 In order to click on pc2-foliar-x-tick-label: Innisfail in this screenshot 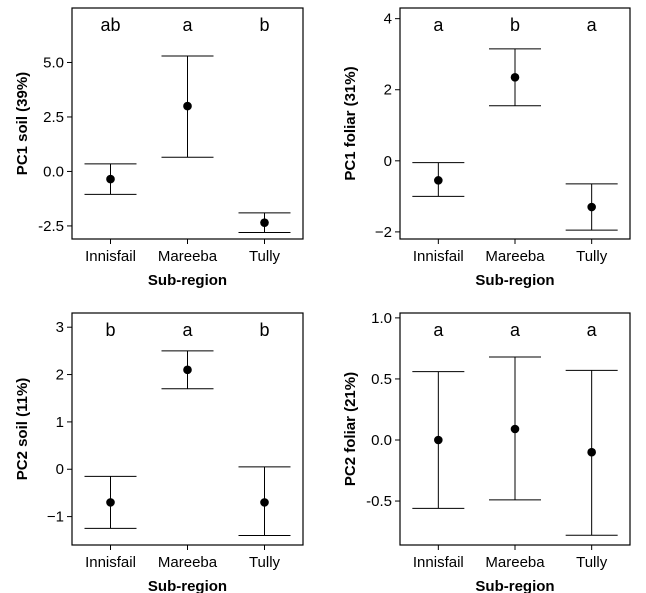, I will do `click(438, 562)`.